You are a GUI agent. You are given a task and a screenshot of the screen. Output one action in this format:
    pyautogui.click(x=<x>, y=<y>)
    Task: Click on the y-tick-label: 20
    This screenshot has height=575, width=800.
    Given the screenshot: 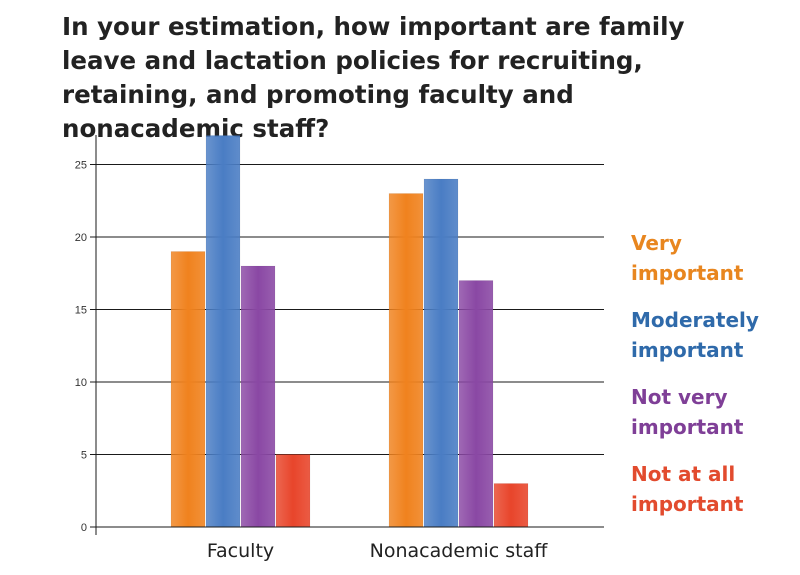 What is the action you would take?
    pyautogui.click(x=81, y=238)
    